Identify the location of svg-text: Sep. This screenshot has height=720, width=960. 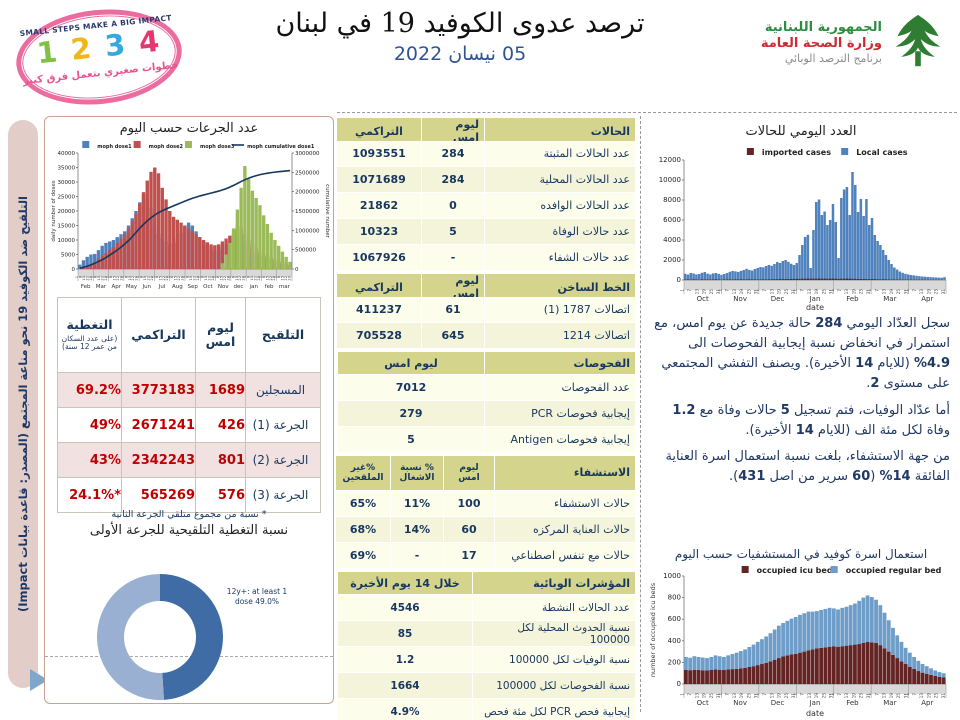
(192, 287).